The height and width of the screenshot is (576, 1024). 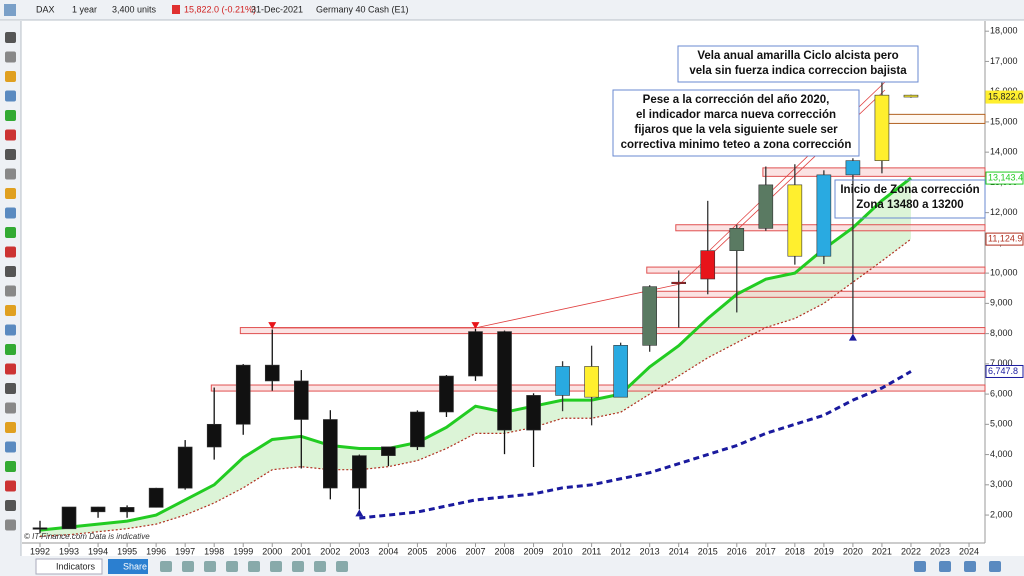 What do you see at coordinates (1005, 238) in the screenshot?
I see `price-label: 11,124.9` at bounding box center [1005, 238].